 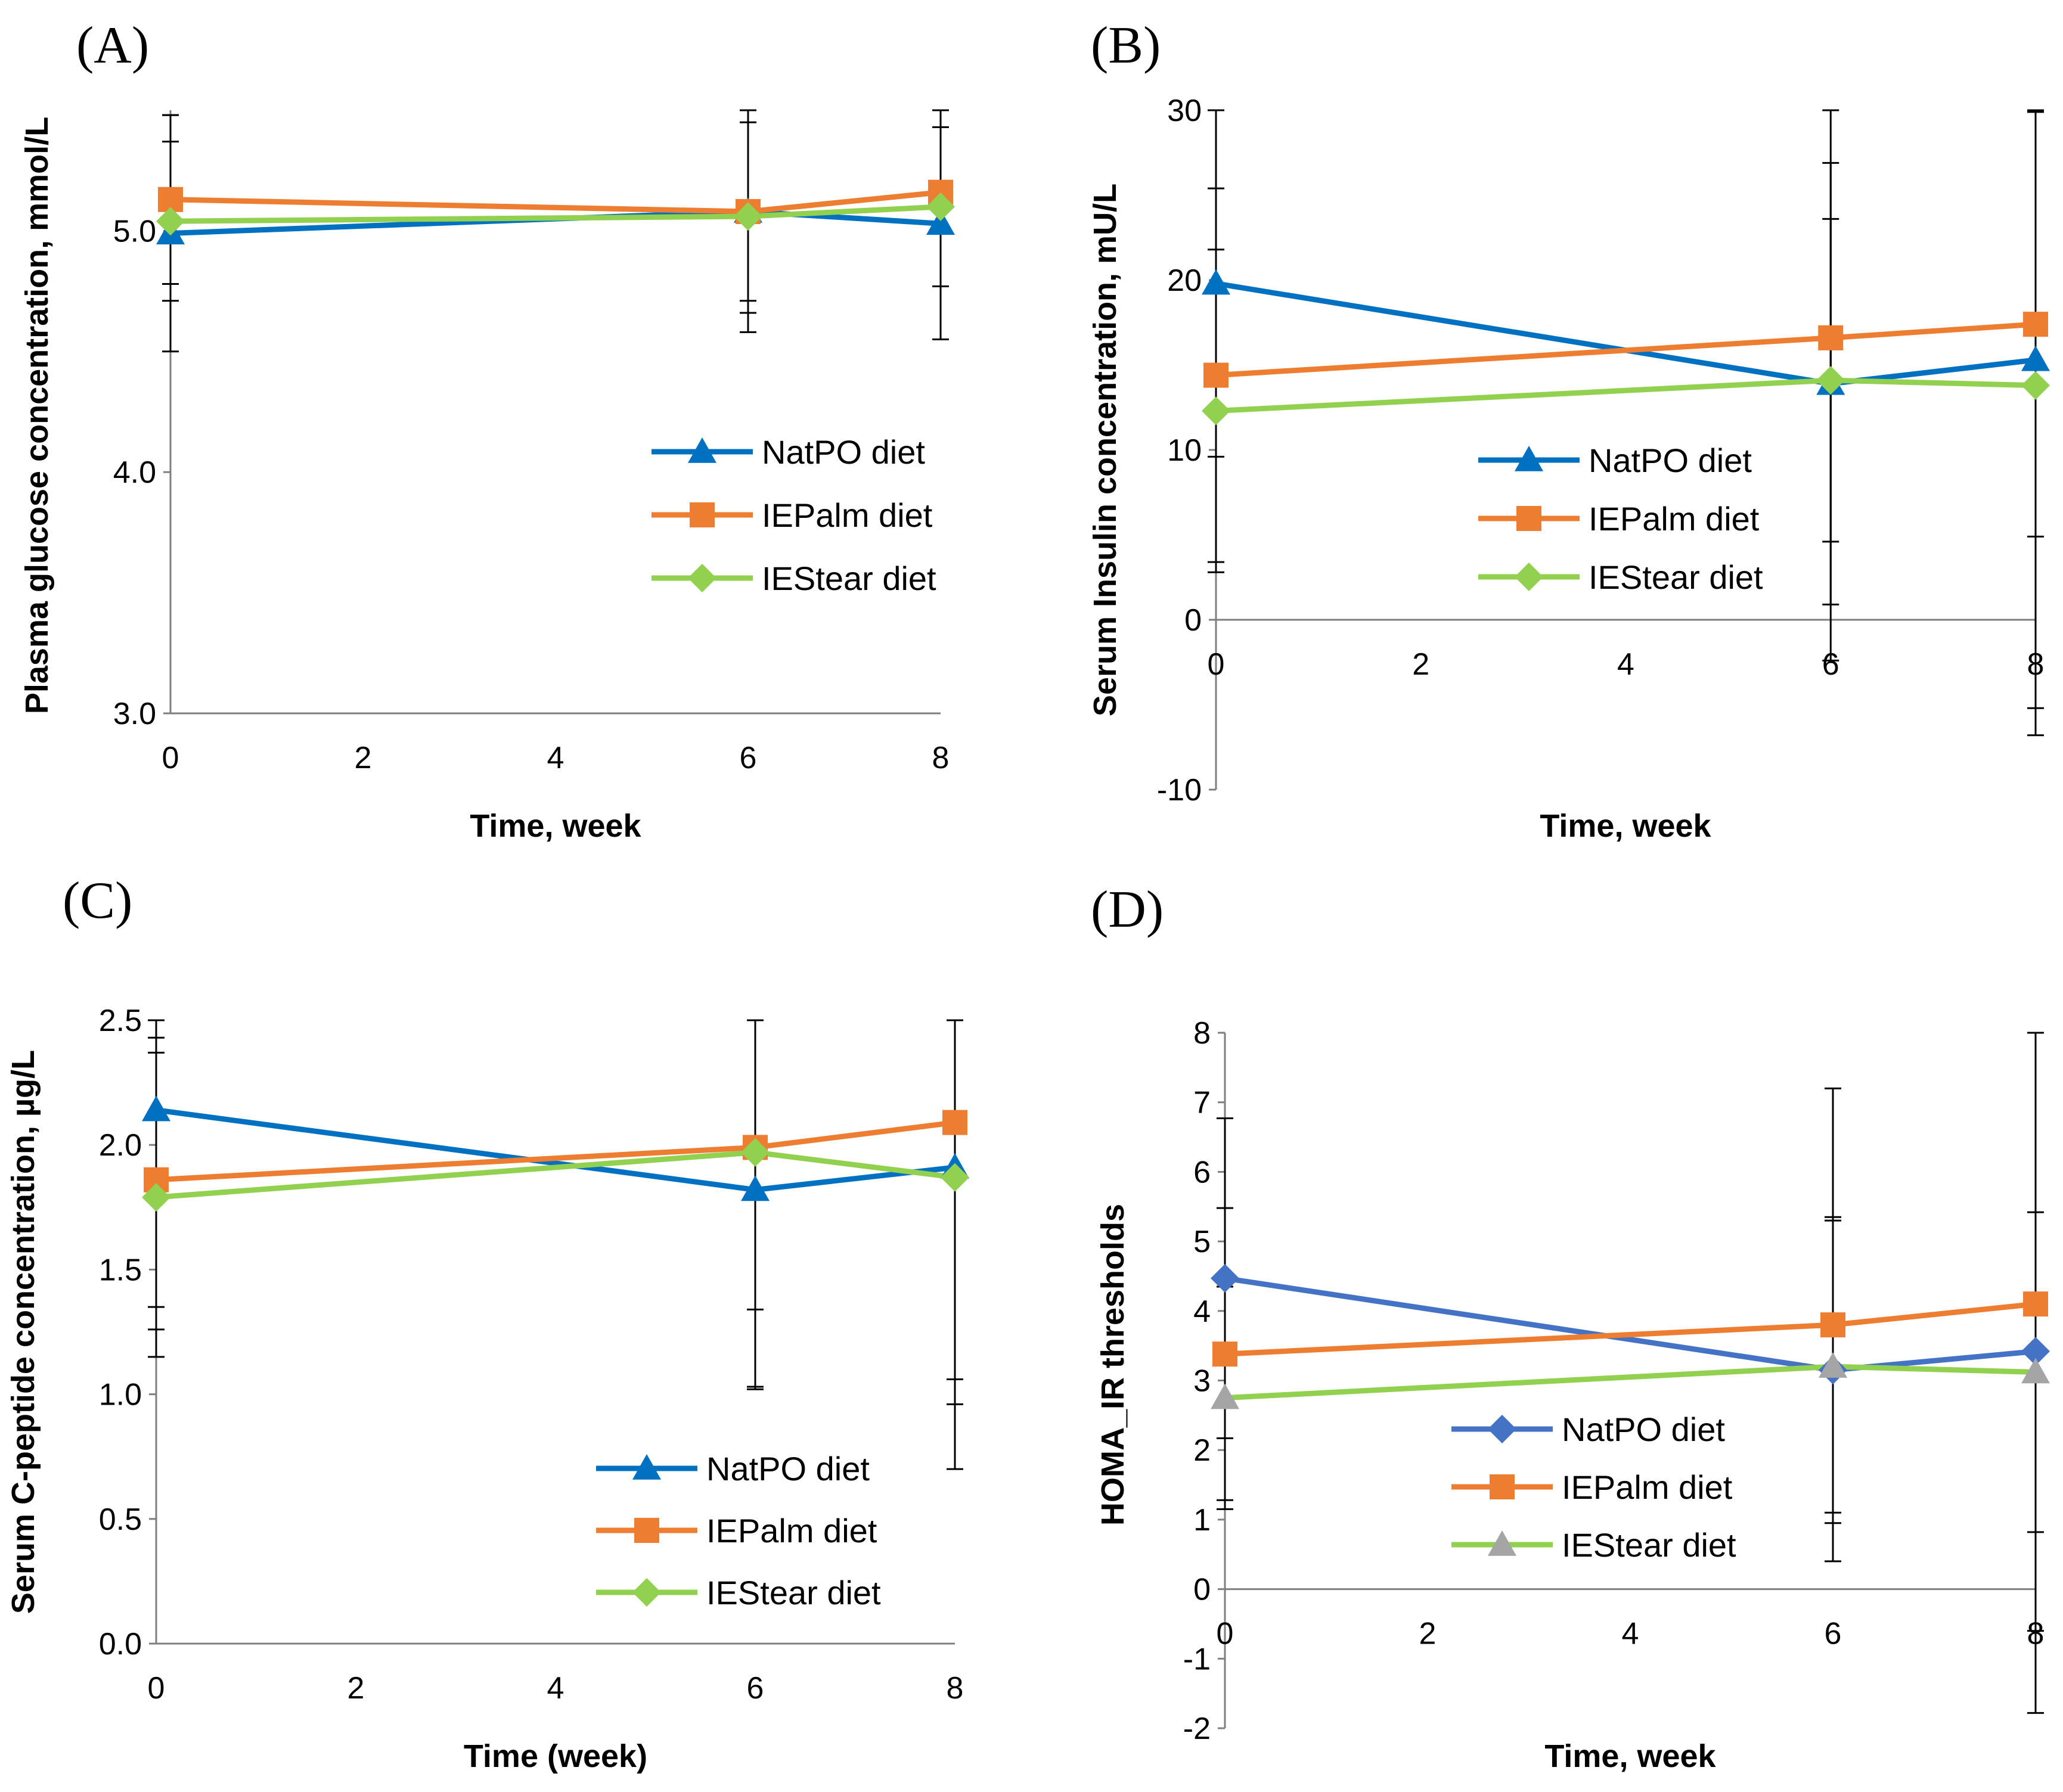 I want to click on y-tick-label: 2, so click(x=1202, y=1450).